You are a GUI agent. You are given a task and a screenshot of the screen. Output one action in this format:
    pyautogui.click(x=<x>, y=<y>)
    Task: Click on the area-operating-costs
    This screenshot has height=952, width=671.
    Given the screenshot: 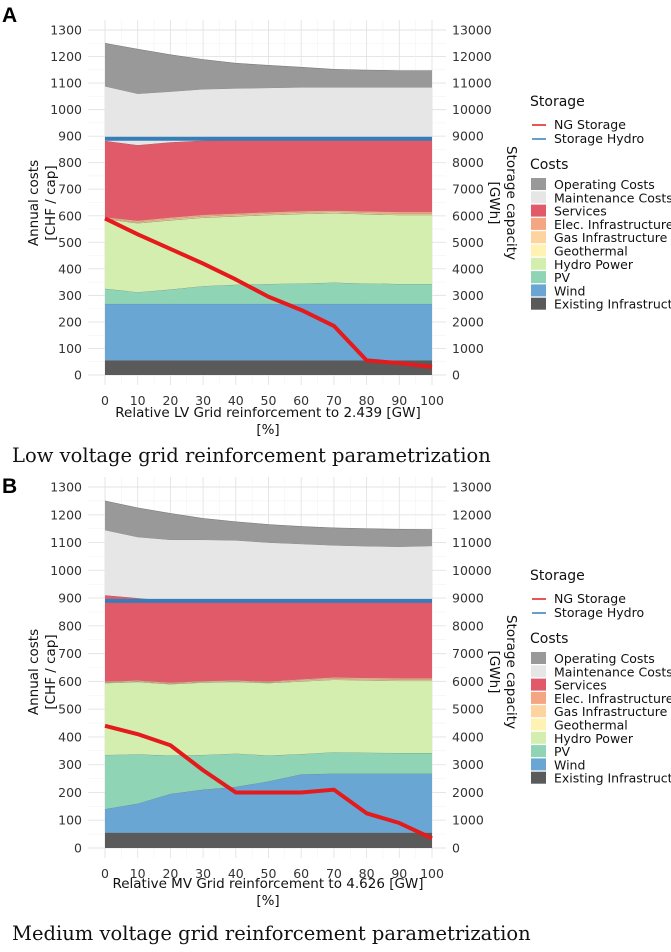 What is the action you would take?
    pyautogui.click(x=268, y=68)
    